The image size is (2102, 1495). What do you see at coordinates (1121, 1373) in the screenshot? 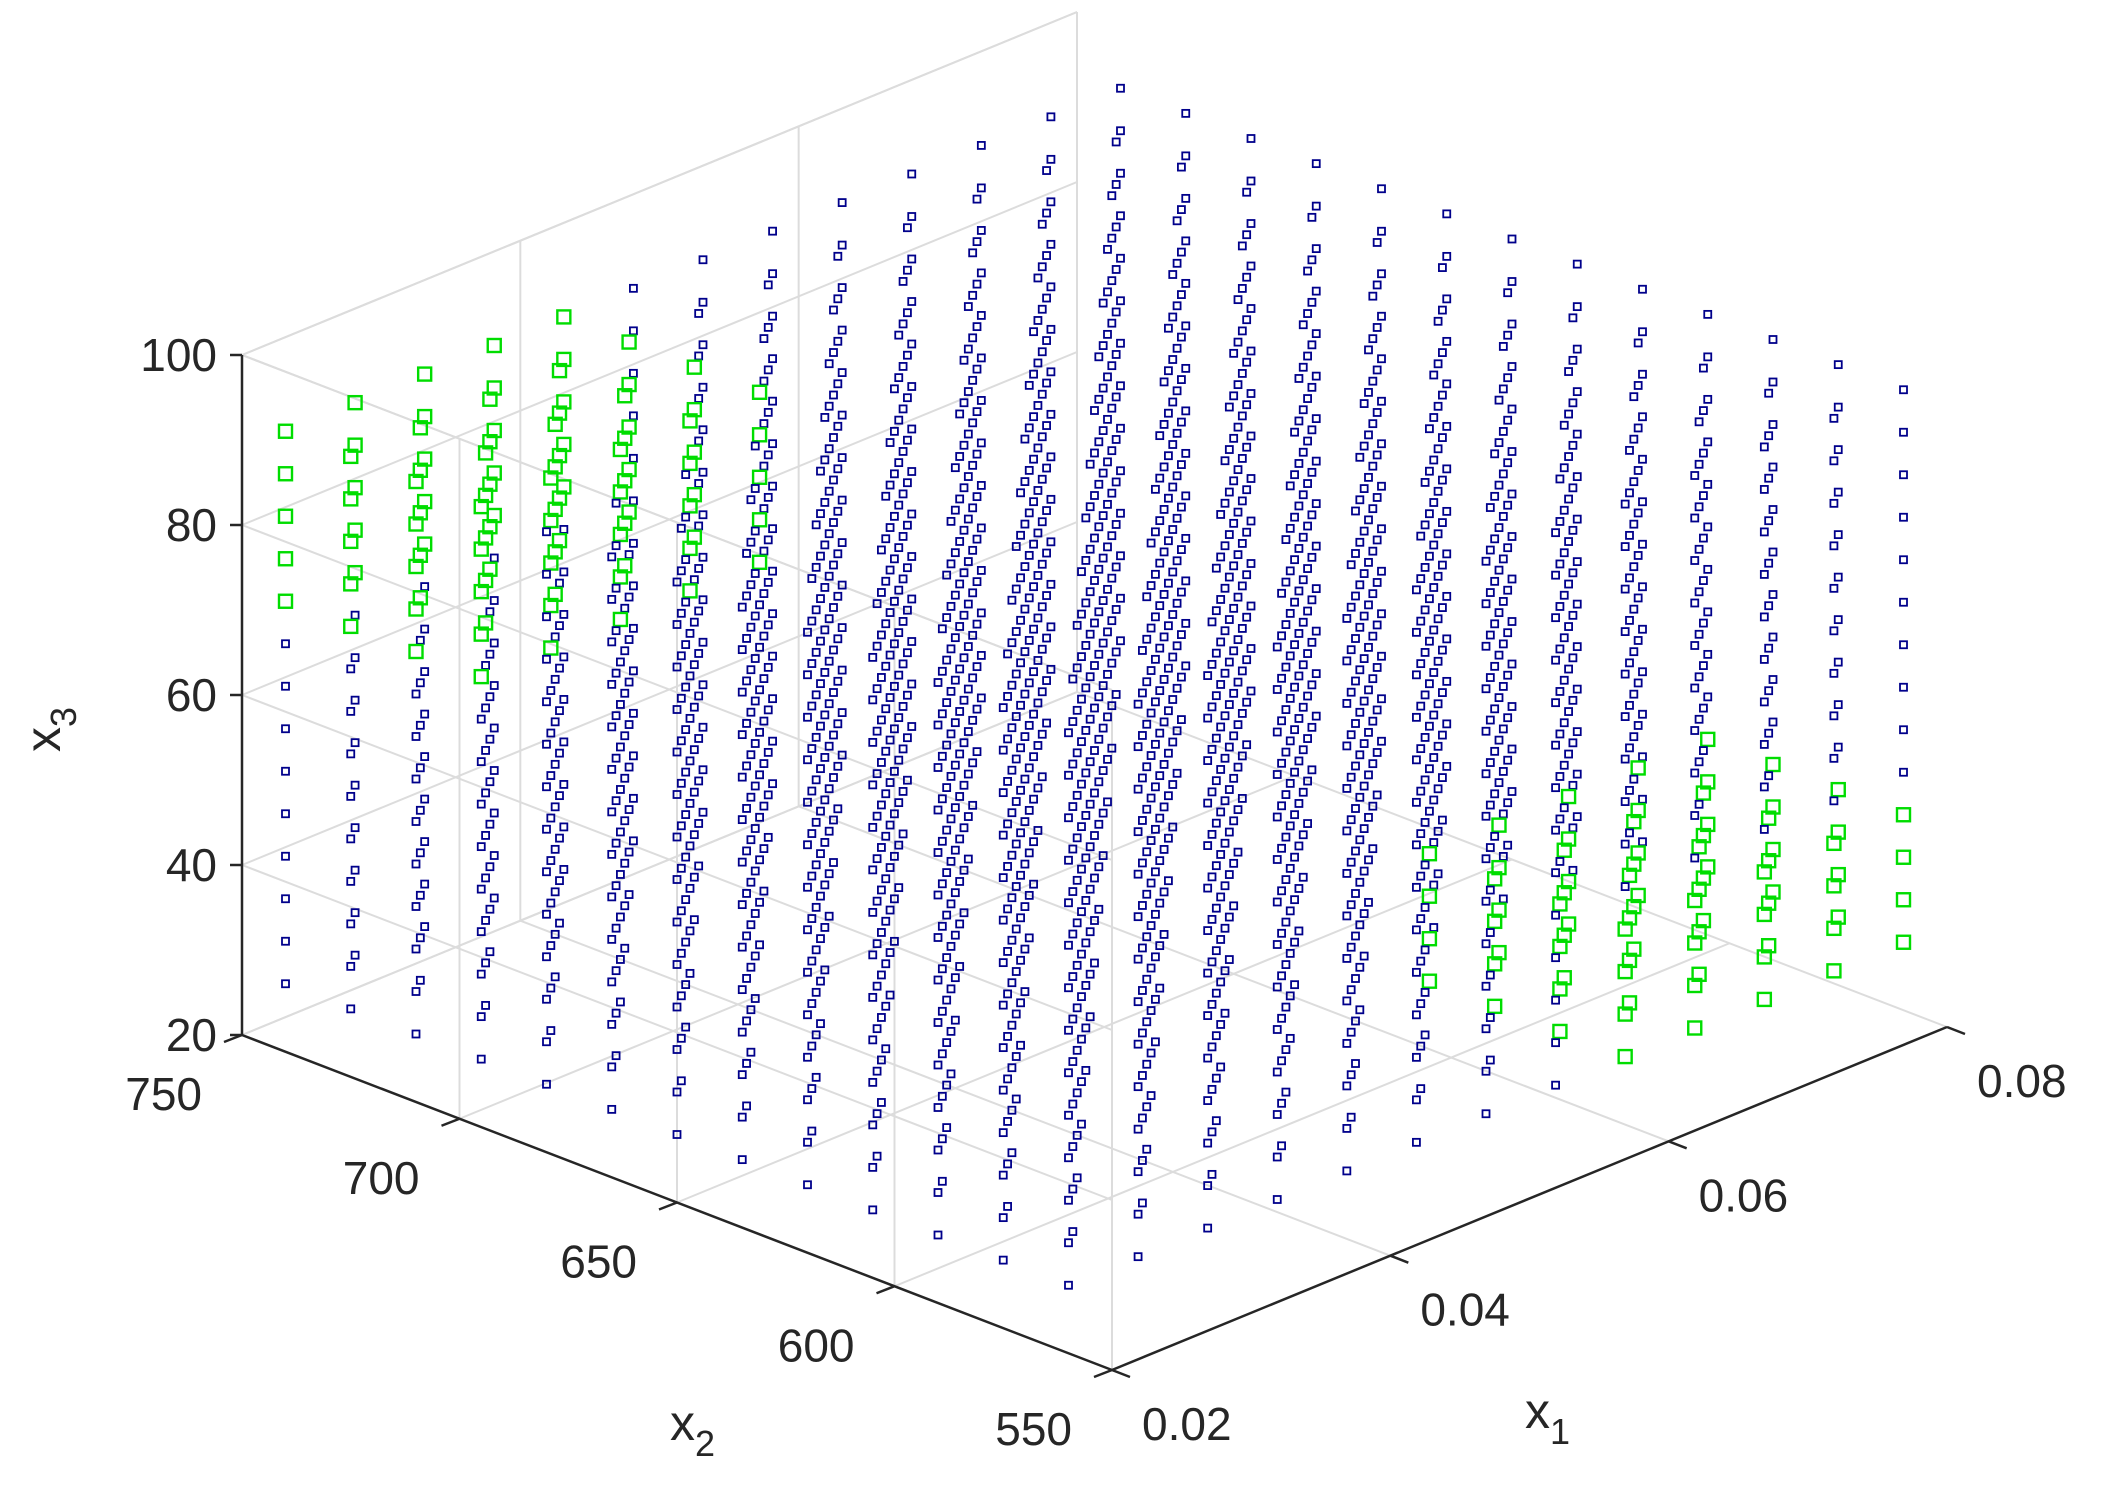
I see `x1-tick` at bounding box center [1121, 1373].